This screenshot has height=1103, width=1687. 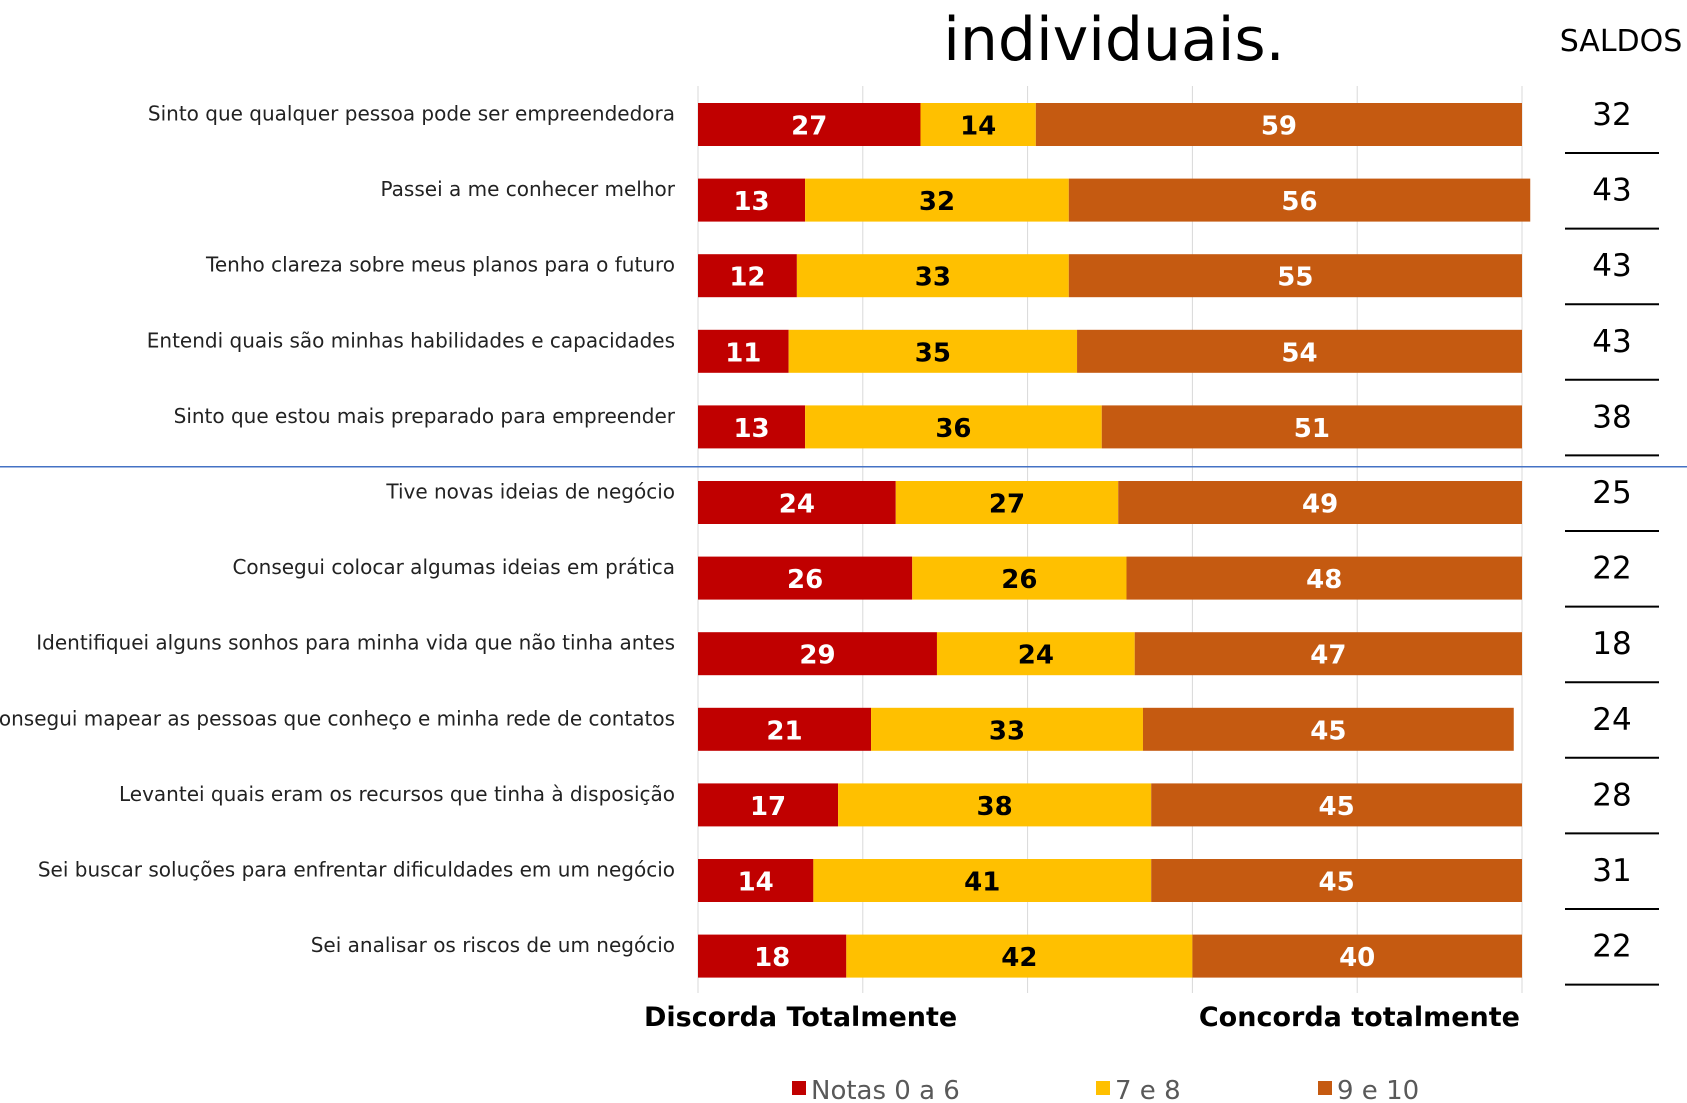 I want to click on data-label: 56, so click(x=1299, y=202).